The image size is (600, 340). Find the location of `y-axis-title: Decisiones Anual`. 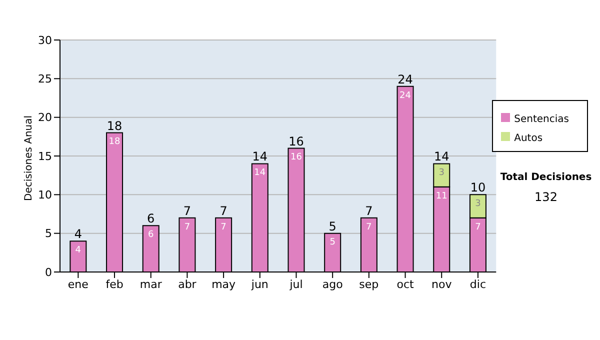

y-axis-title: Decisiones Anual is located at coordinates (29, 158).